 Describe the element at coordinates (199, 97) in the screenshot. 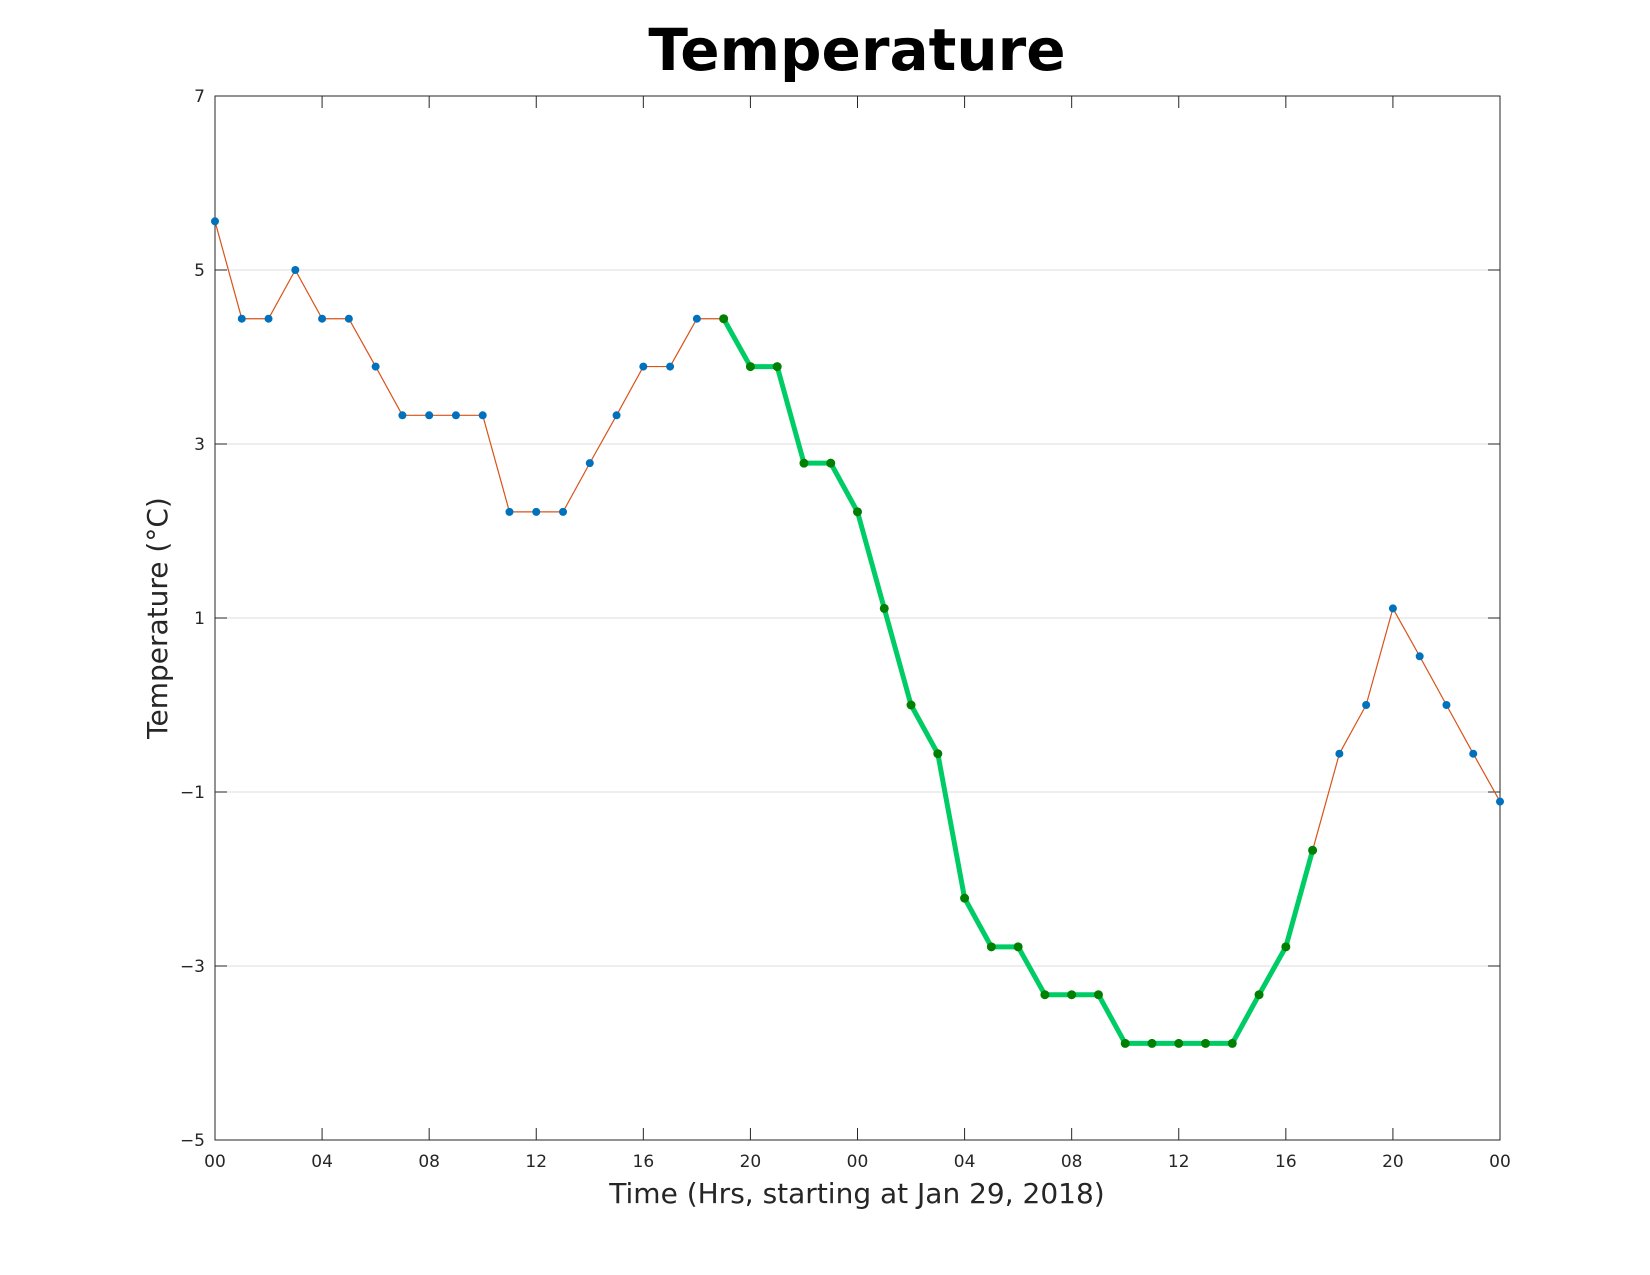

I see `y-tick-label: 7` at that location.